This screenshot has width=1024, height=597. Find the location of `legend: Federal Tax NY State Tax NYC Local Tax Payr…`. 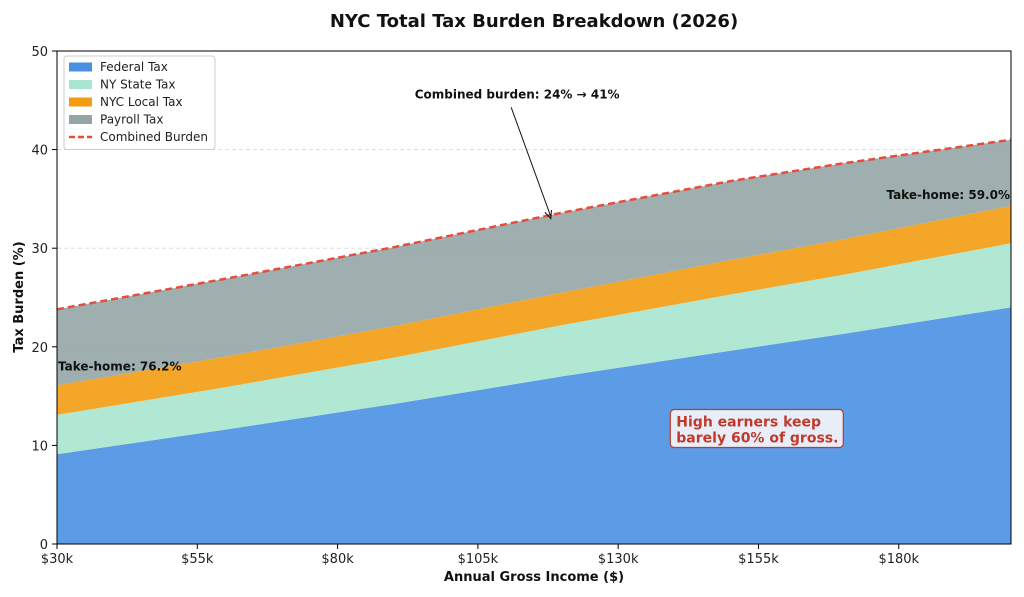

legend: Federal Tax NY State Tax NYC Local Tax Payr… is located at coordinates (139, 102).